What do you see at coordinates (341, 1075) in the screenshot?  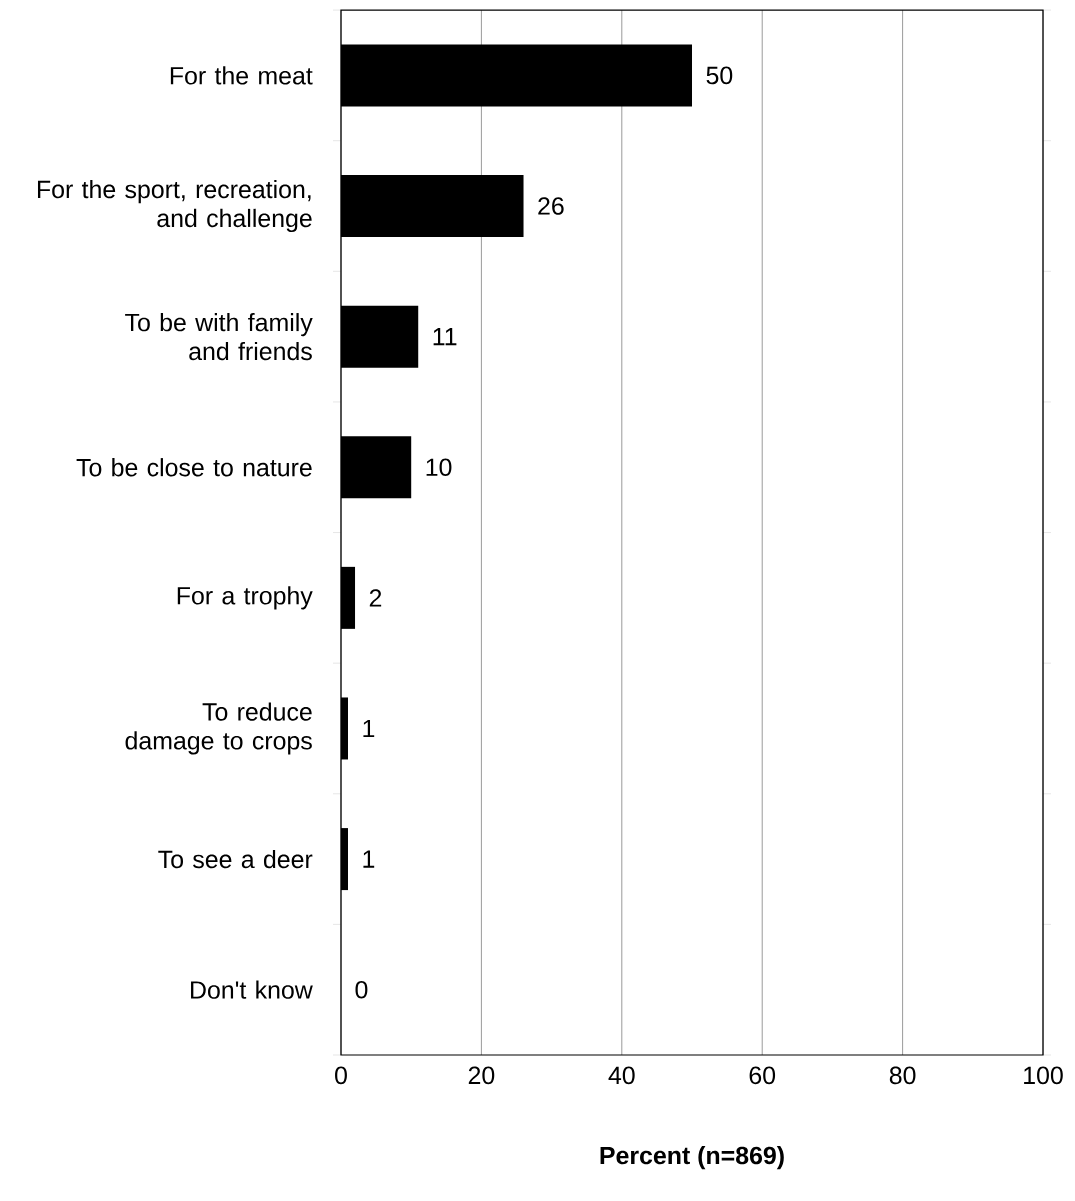 I see `x-tick-label: 0` at bounding box center [341, 1075].